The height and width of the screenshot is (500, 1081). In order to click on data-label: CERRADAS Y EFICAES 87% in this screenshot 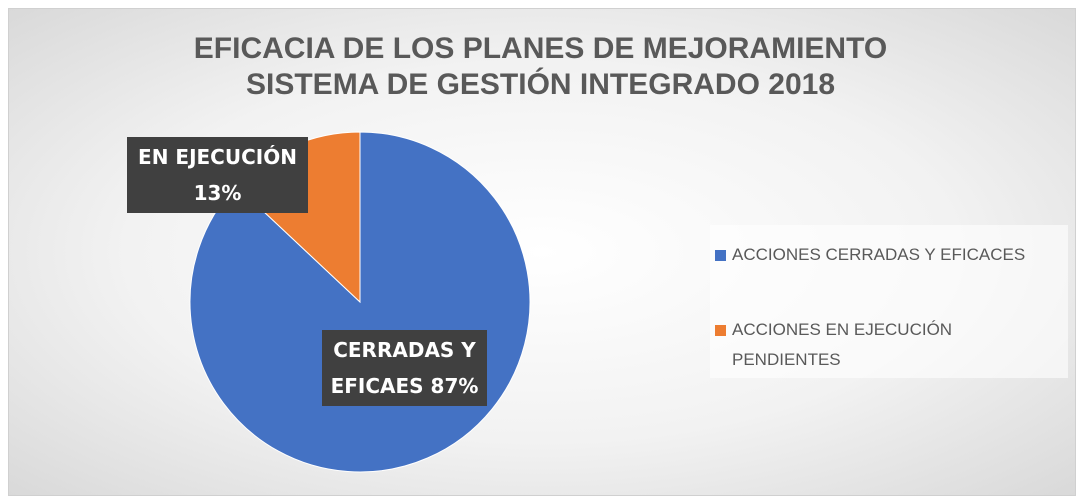, I will do `click(404, 368)`.